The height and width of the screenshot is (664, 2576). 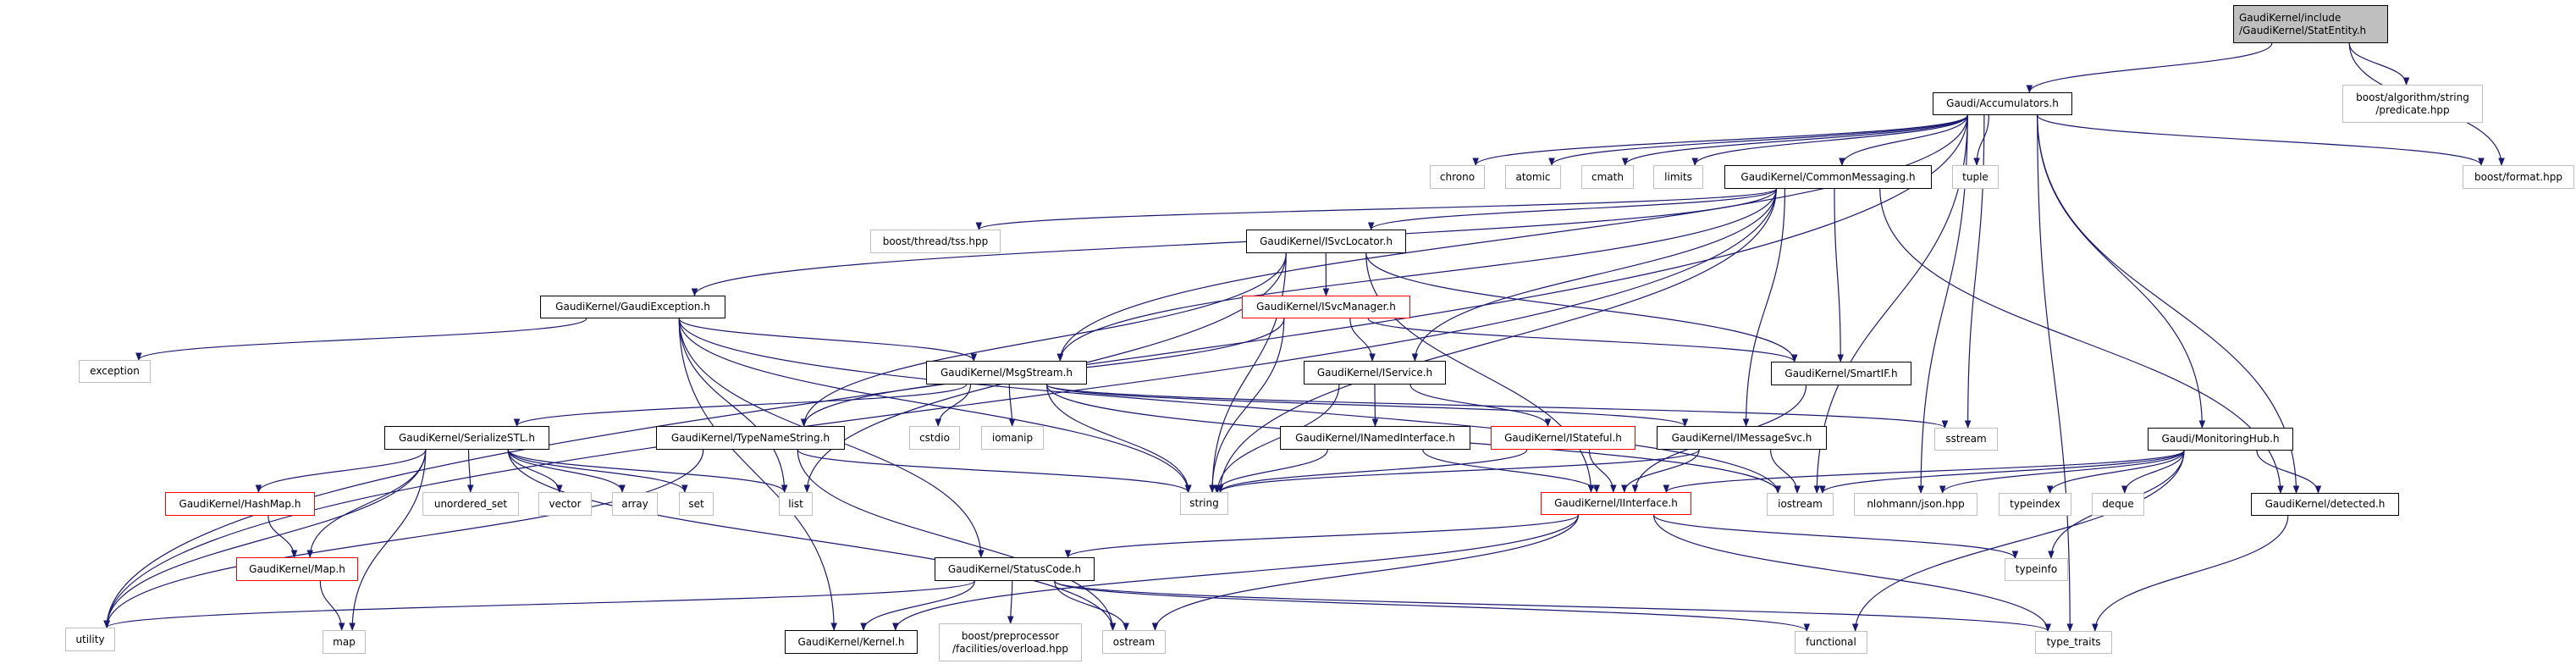 I want to click on node-msgstream: GaudiKernel/MsgStream.h, so click(x=1007, y=373).